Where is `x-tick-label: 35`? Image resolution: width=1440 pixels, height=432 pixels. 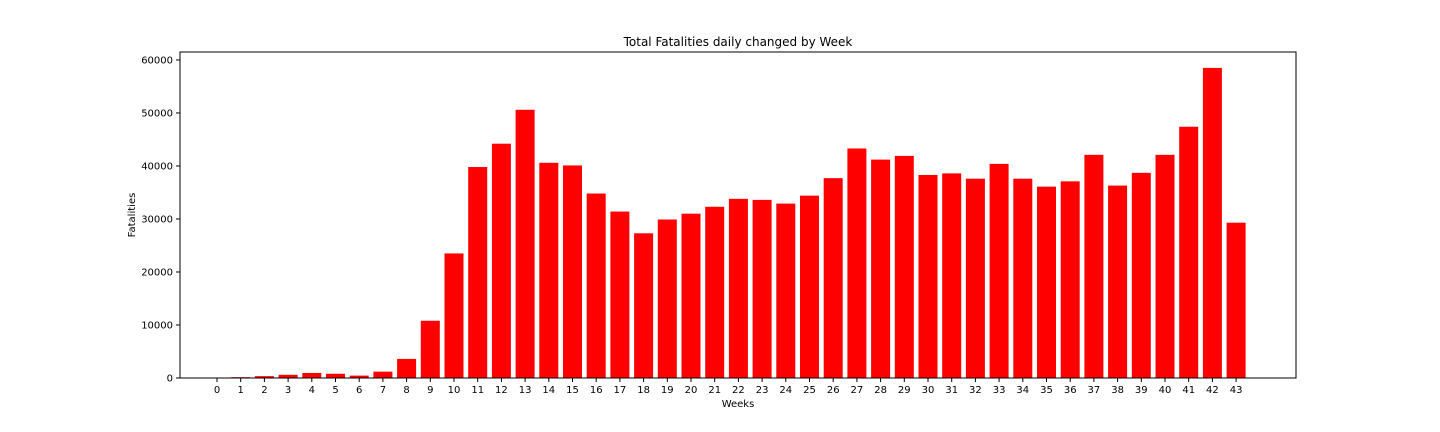
x-tick-label: 35 is located at coordinates (1046, 390).